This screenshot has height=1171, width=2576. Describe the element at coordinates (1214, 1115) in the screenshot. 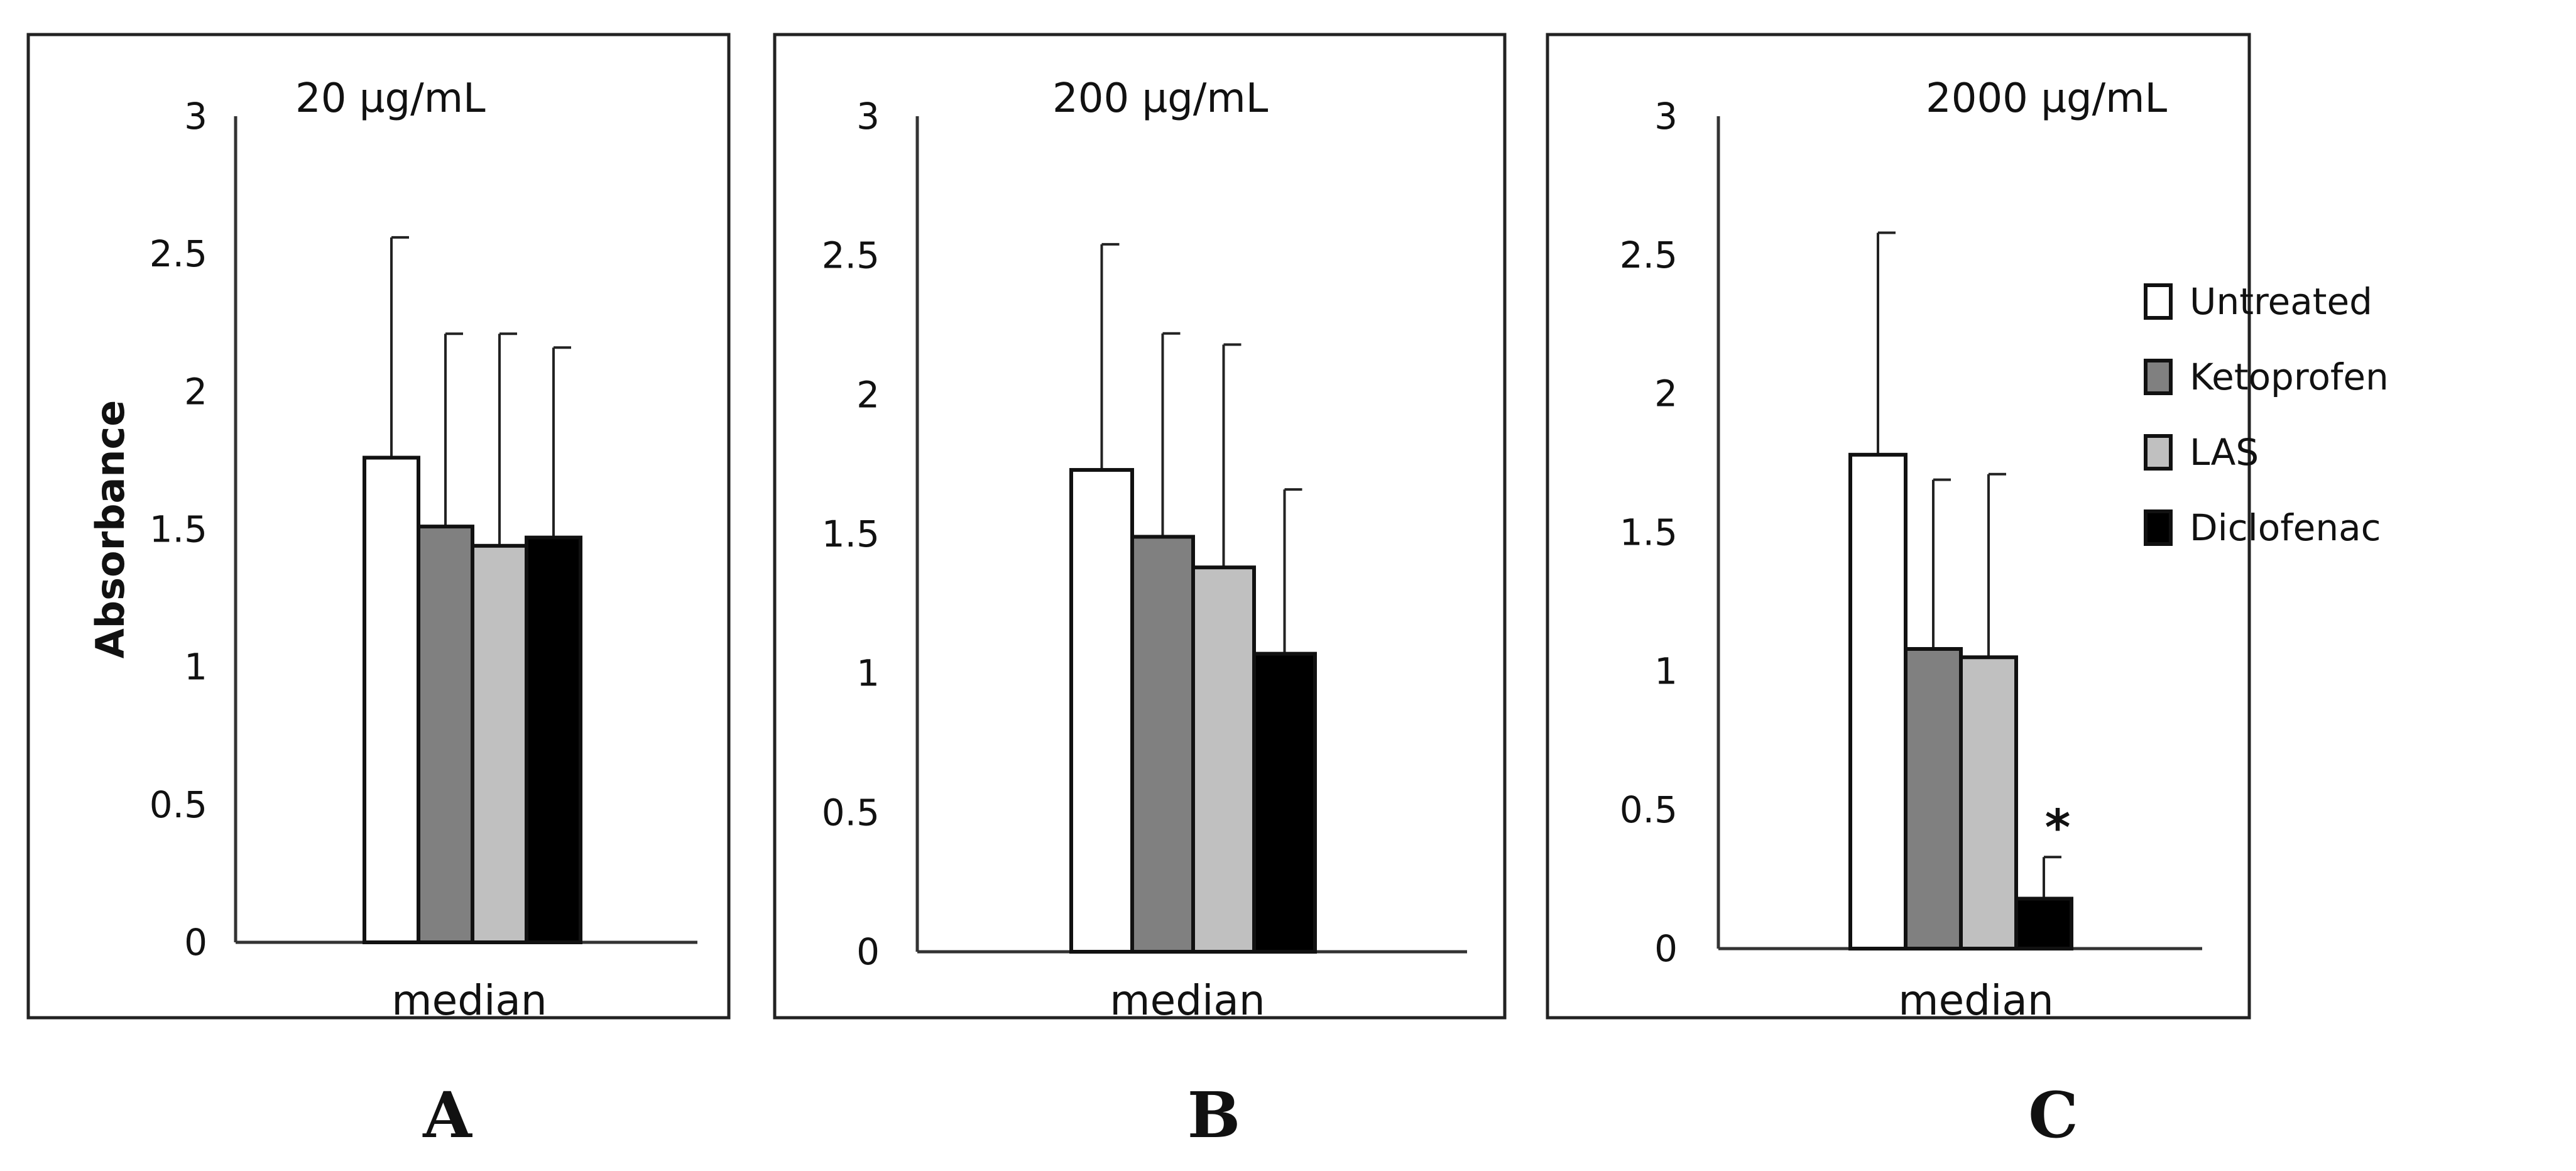

I see `panel-letter: B` at that location.